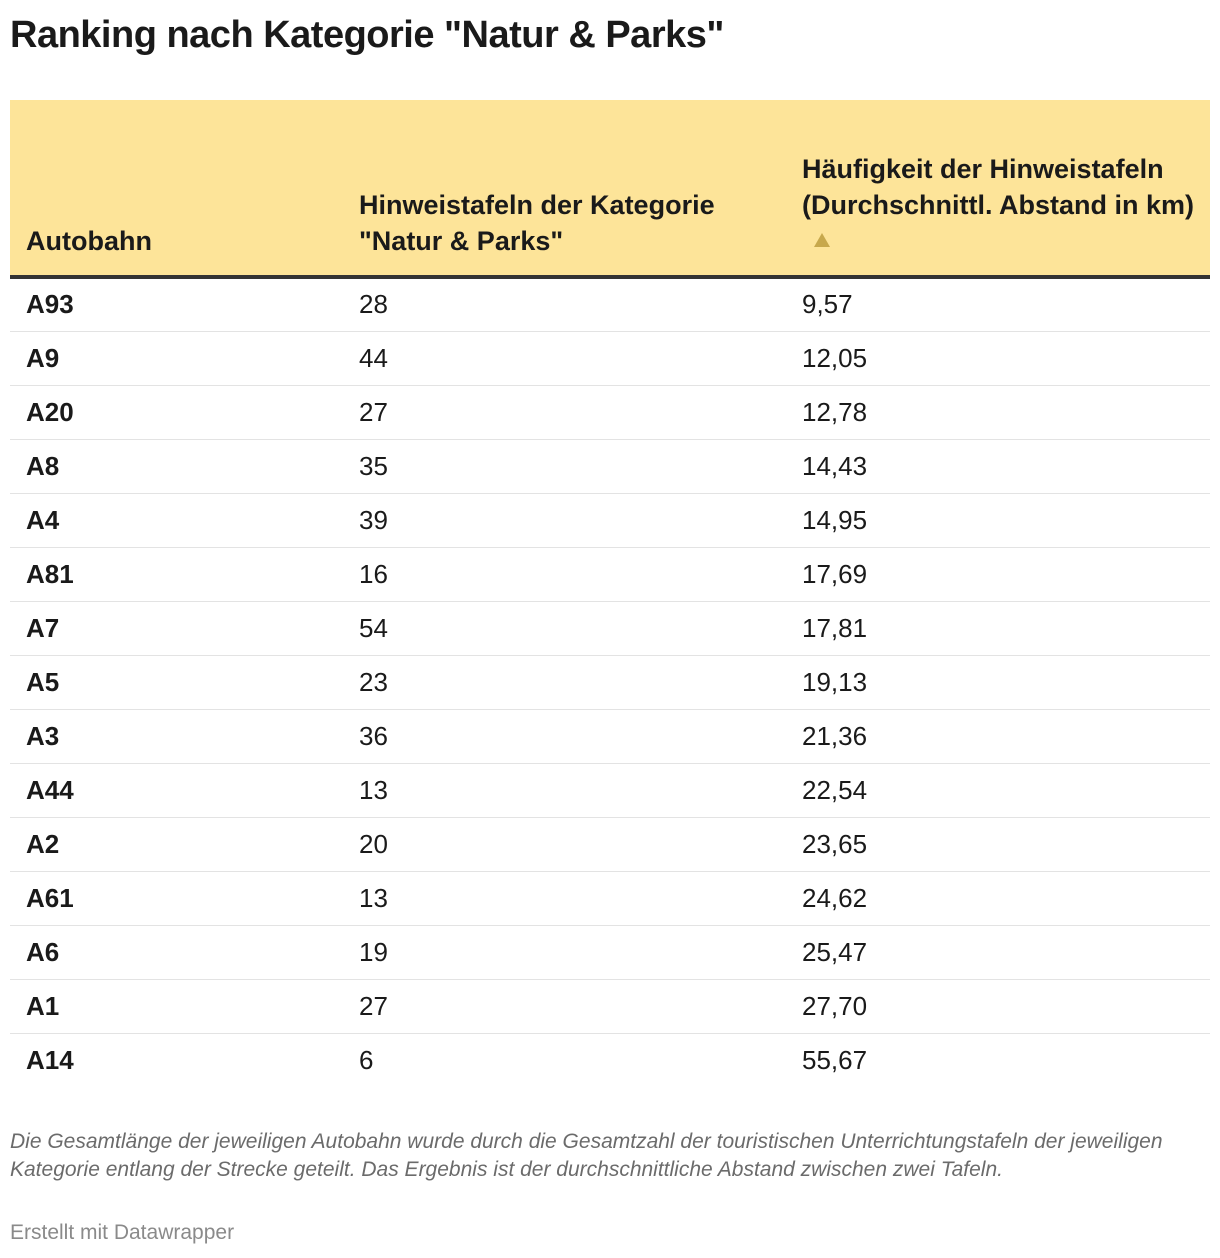 Image resolution: width=1220 pixels, height=1258 pixels. Describe the element at coordinates (50, 1059) in the screenshot. I see `autobahn-cell: A14` at that location.